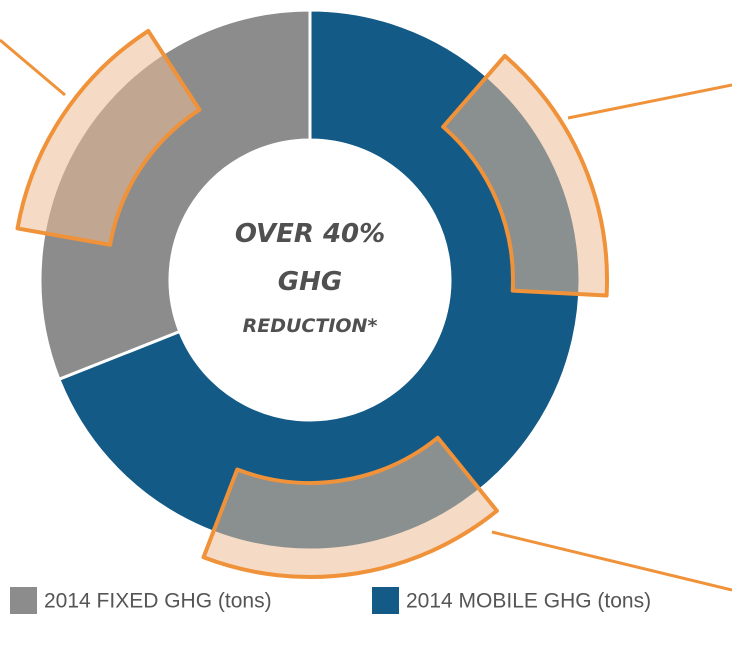  What do you see at coordinates (528, 601) in the screenshot?
I see `legend-label: 2014 MOBILE GHG (tons)` at bounding box center [528, 601].